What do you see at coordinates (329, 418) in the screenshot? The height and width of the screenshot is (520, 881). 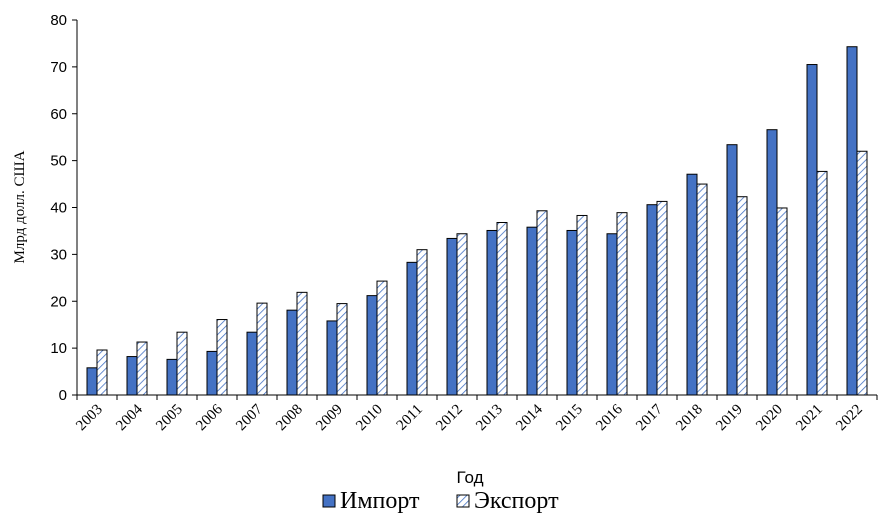 I see `x-tick-label: 2009` at bounding box center [329, 418].